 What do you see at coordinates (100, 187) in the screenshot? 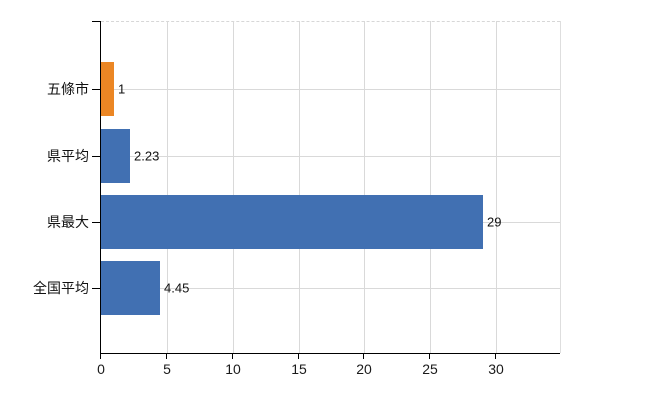
I see `y-axis-line` at bounding box center [100, 187].